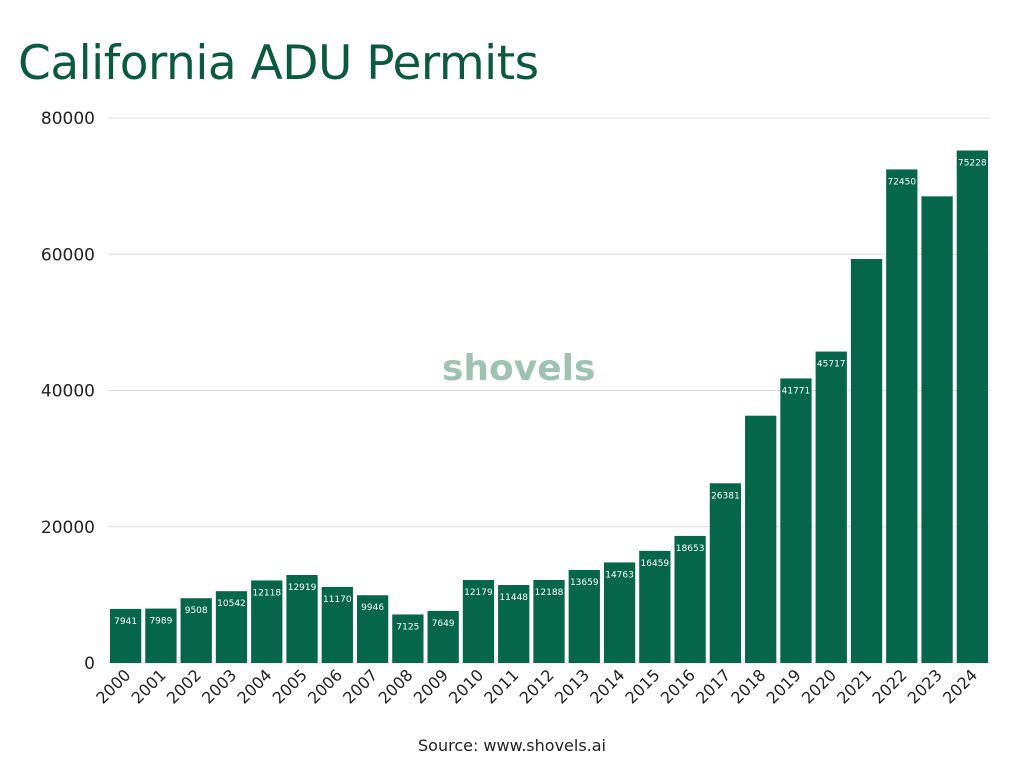  I want to click on data-label-2020: 45717, so click(831, 365).